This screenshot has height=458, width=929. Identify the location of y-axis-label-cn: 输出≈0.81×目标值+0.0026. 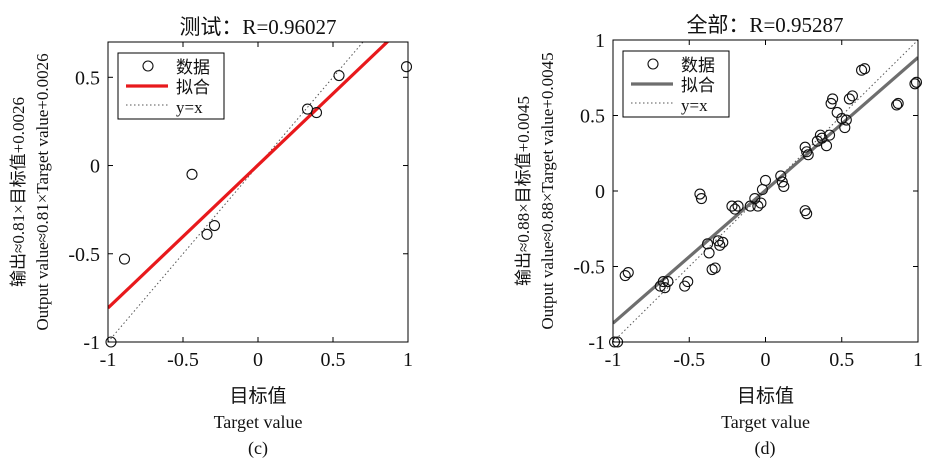
(18, 192).